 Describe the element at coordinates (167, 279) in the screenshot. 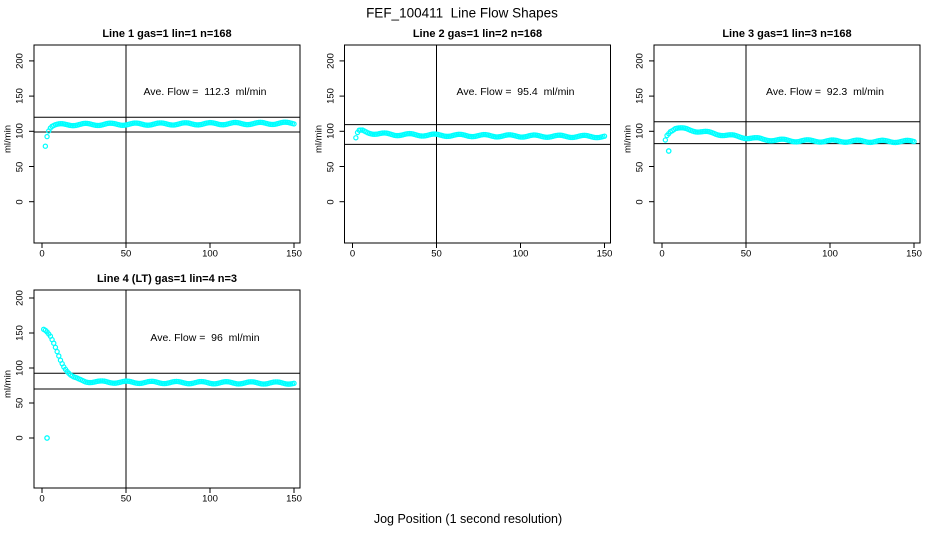

I see `panel-4-title: Line 4 (LT) gas=1 lin=4 n=3` at that location.